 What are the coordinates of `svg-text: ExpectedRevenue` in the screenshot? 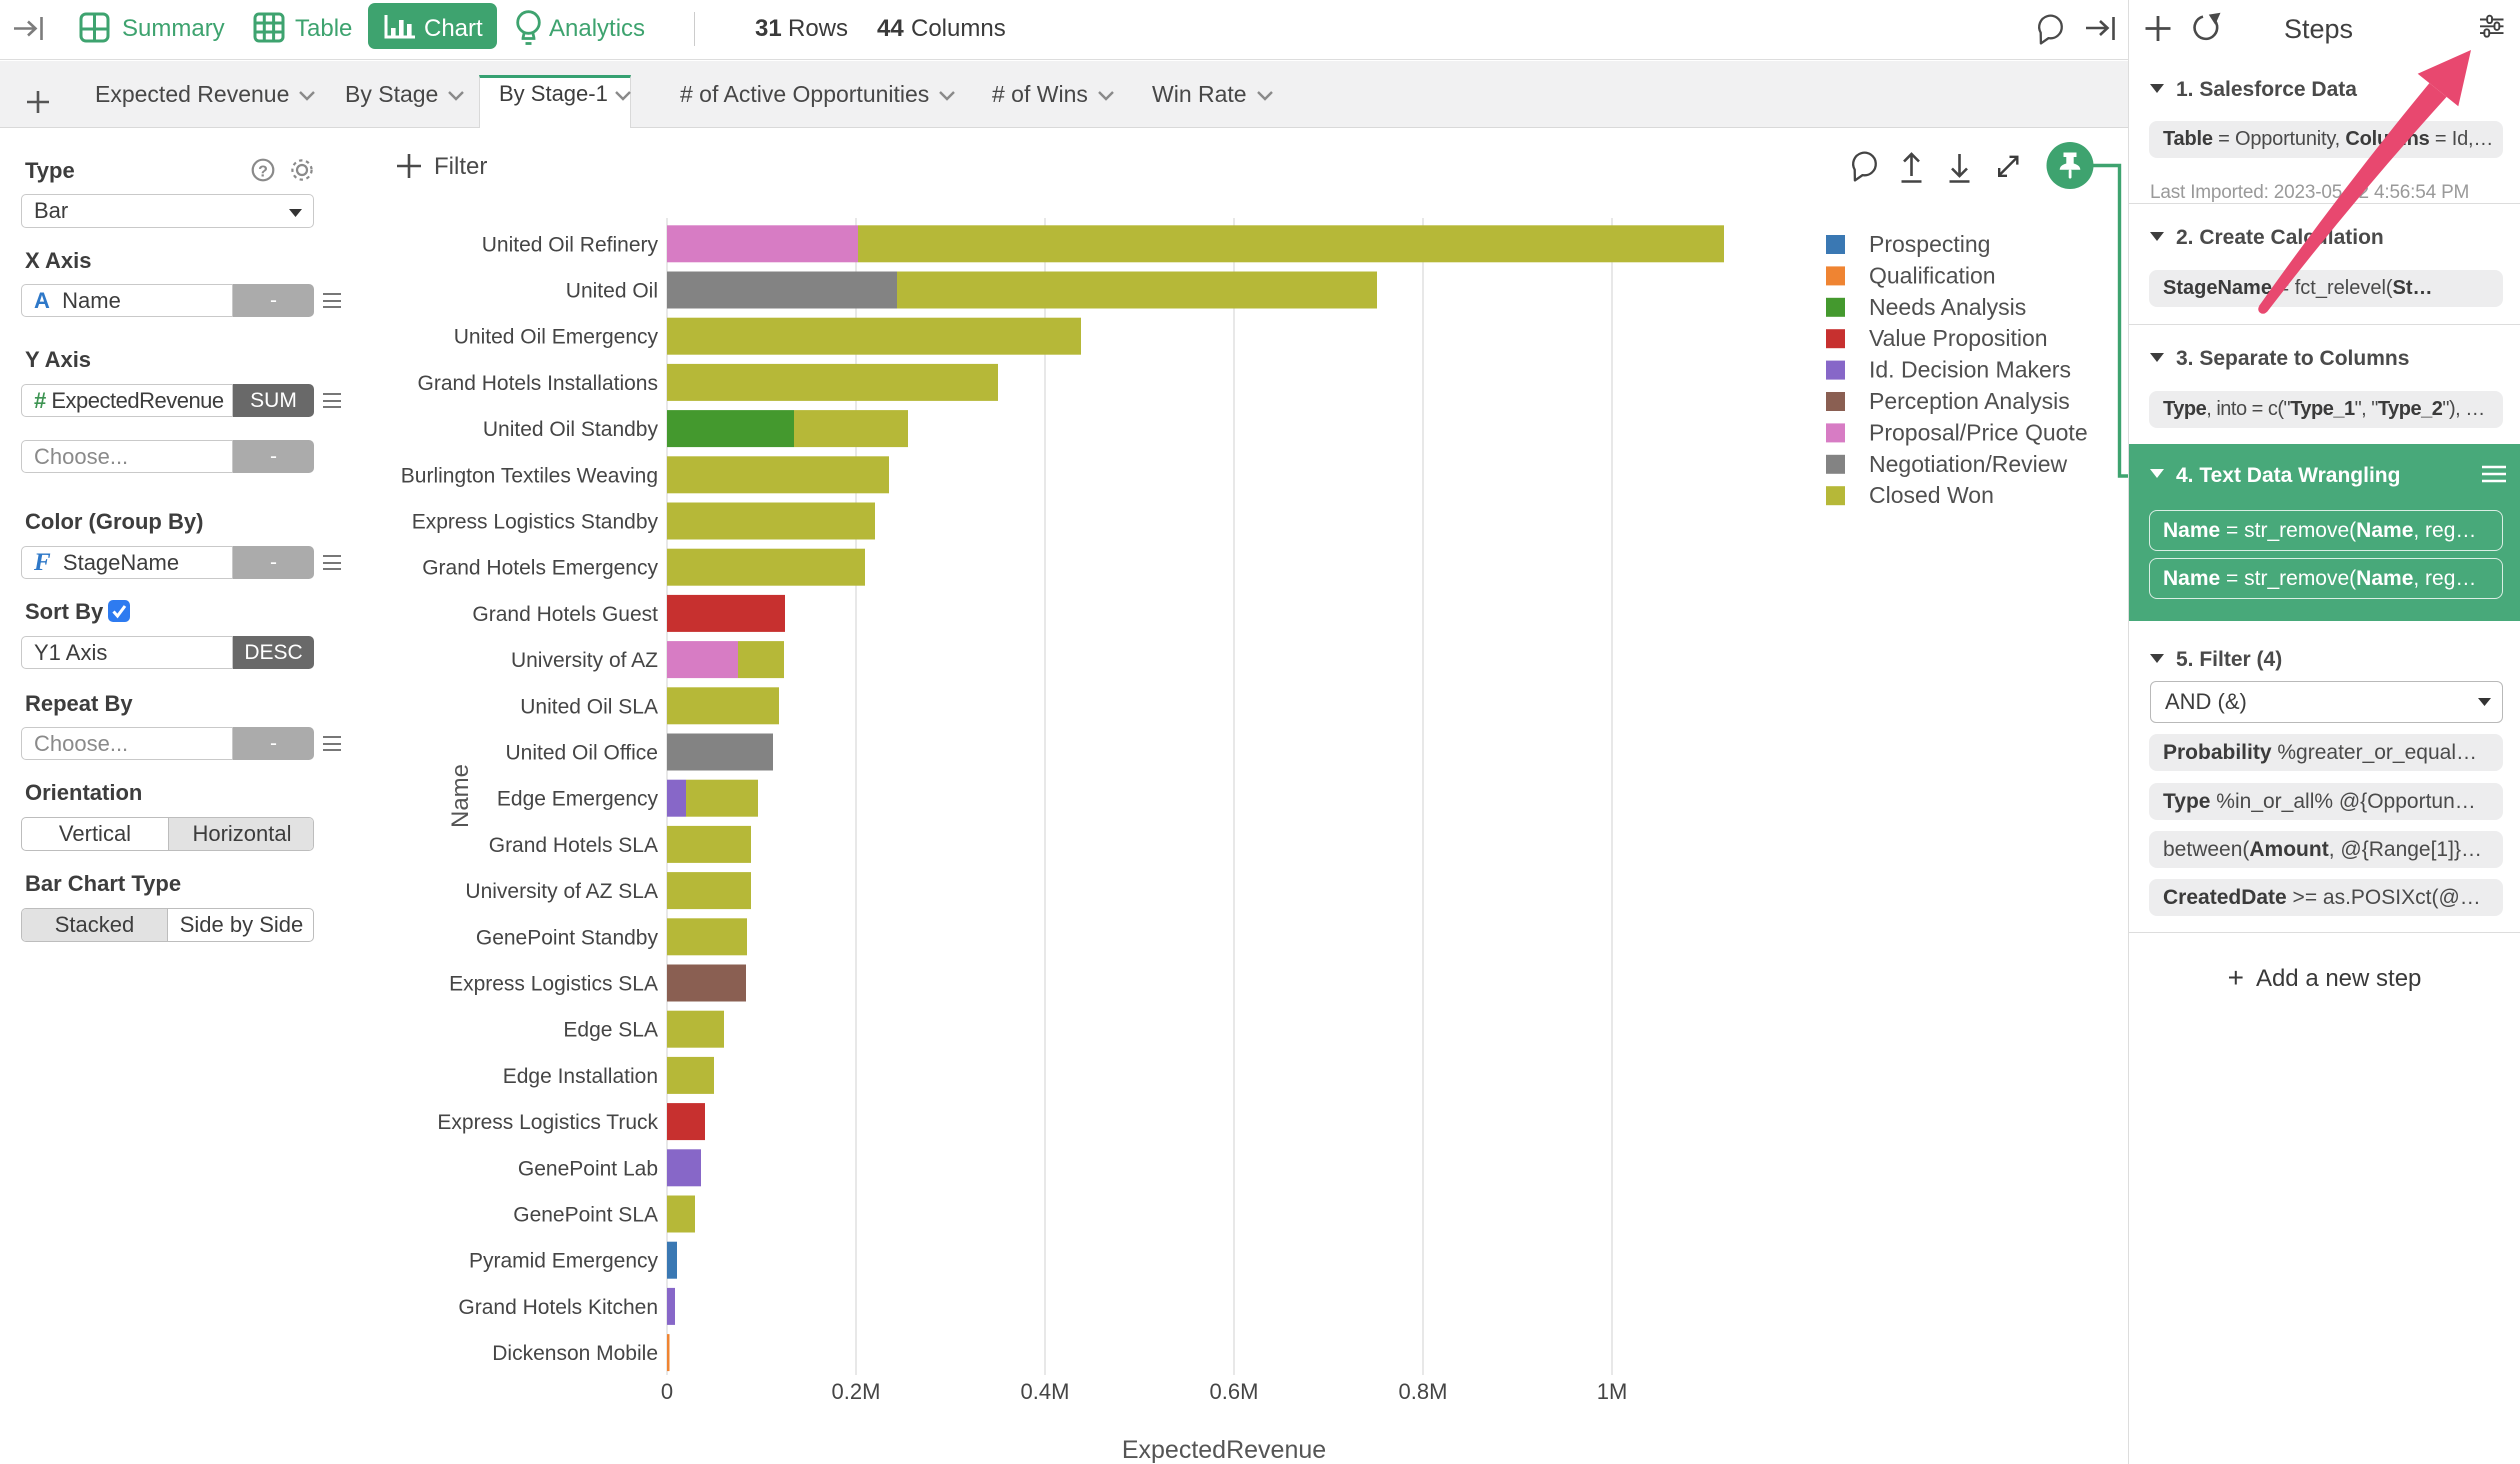 It's located at (1224, 1450).